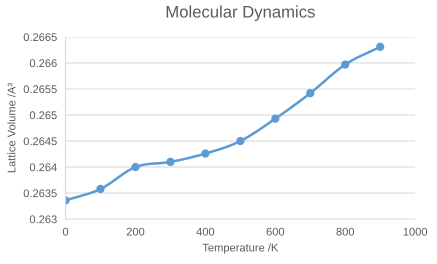  I want to click on y-tick-label: 0.266, so click(43, 63).